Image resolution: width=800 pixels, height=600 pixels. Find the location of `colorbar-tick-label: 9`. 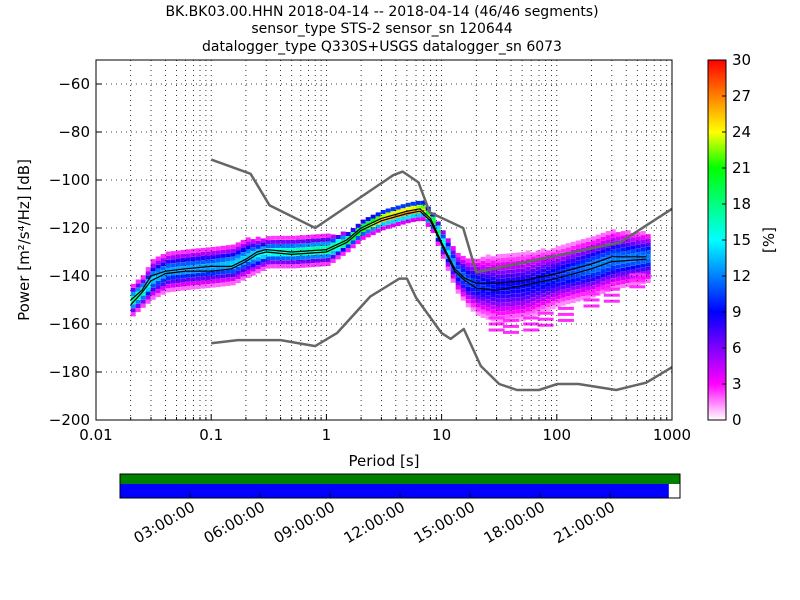

colorbar-tick-label: 9 is located at coordinates (737, 312).